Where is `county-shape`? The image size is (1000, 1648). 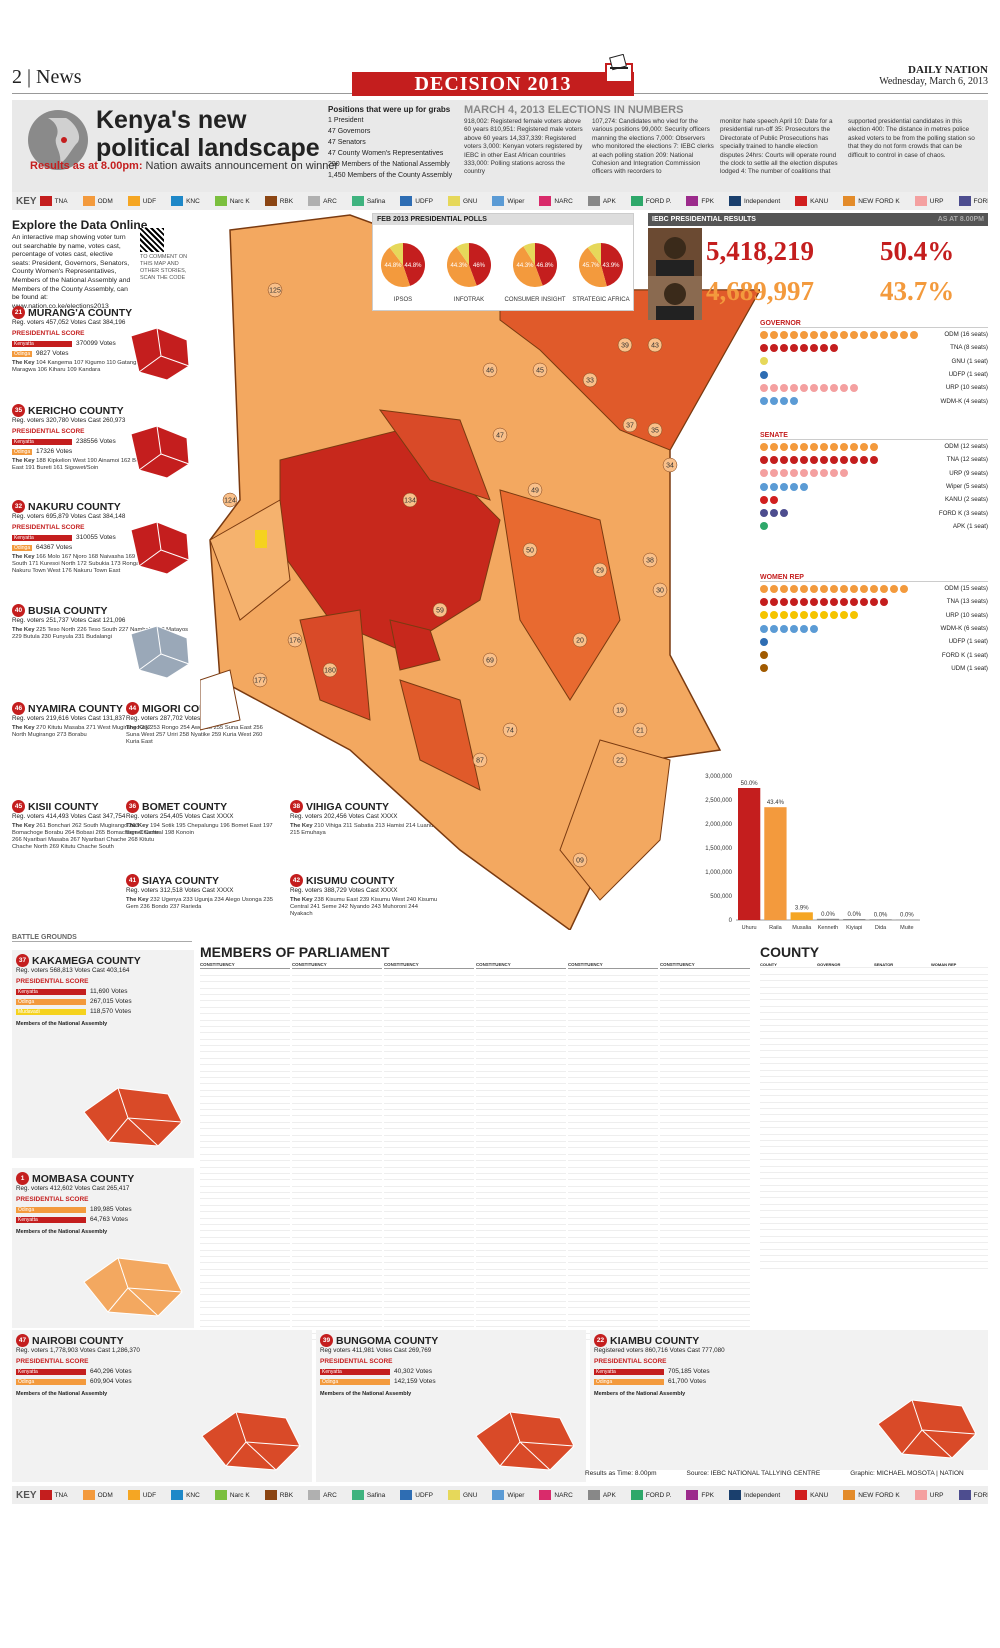 county-shape is located at coordinates (927, 1429).